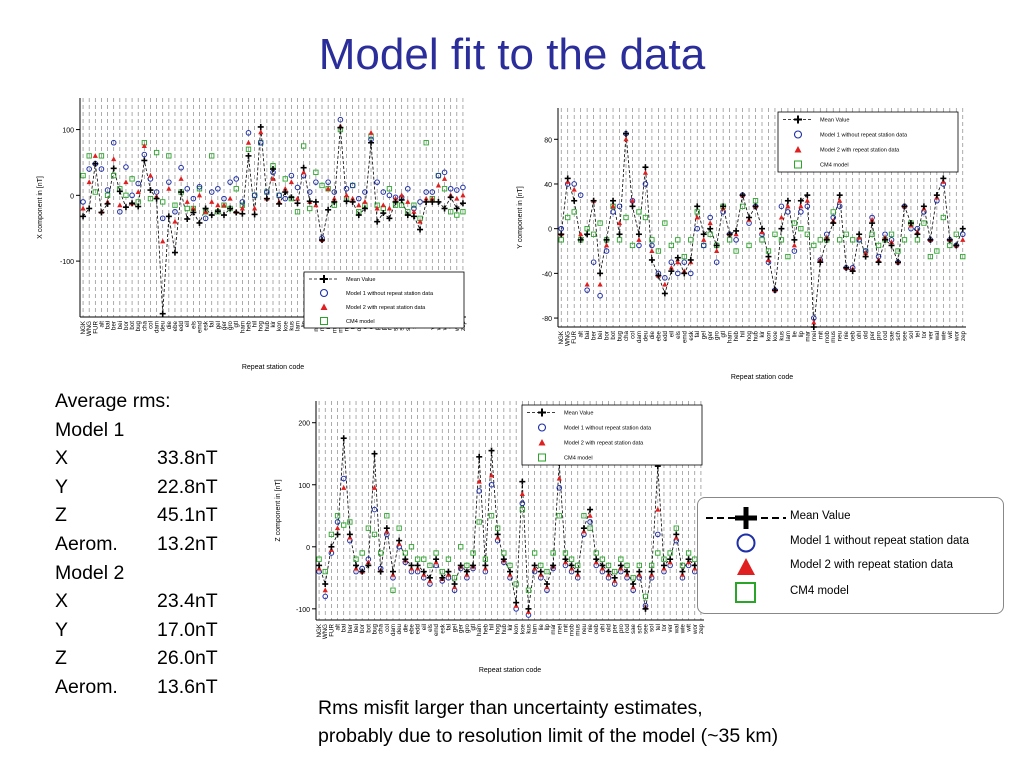 This screenshot has height=768, width=1024. What do you see at coordinates (230, 325) in the screenshot?
I see `x-tick-label: gro` at bounding box center [230, 325].